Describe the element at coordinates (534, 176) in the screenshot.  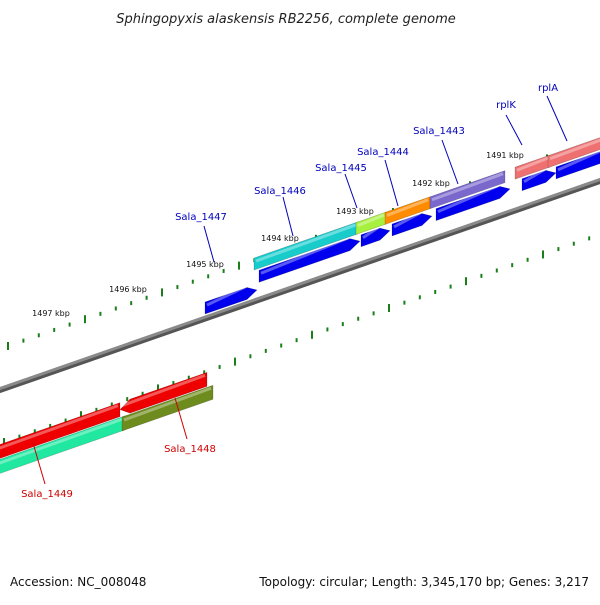
I see `cds-rplk-highlight` at that location.